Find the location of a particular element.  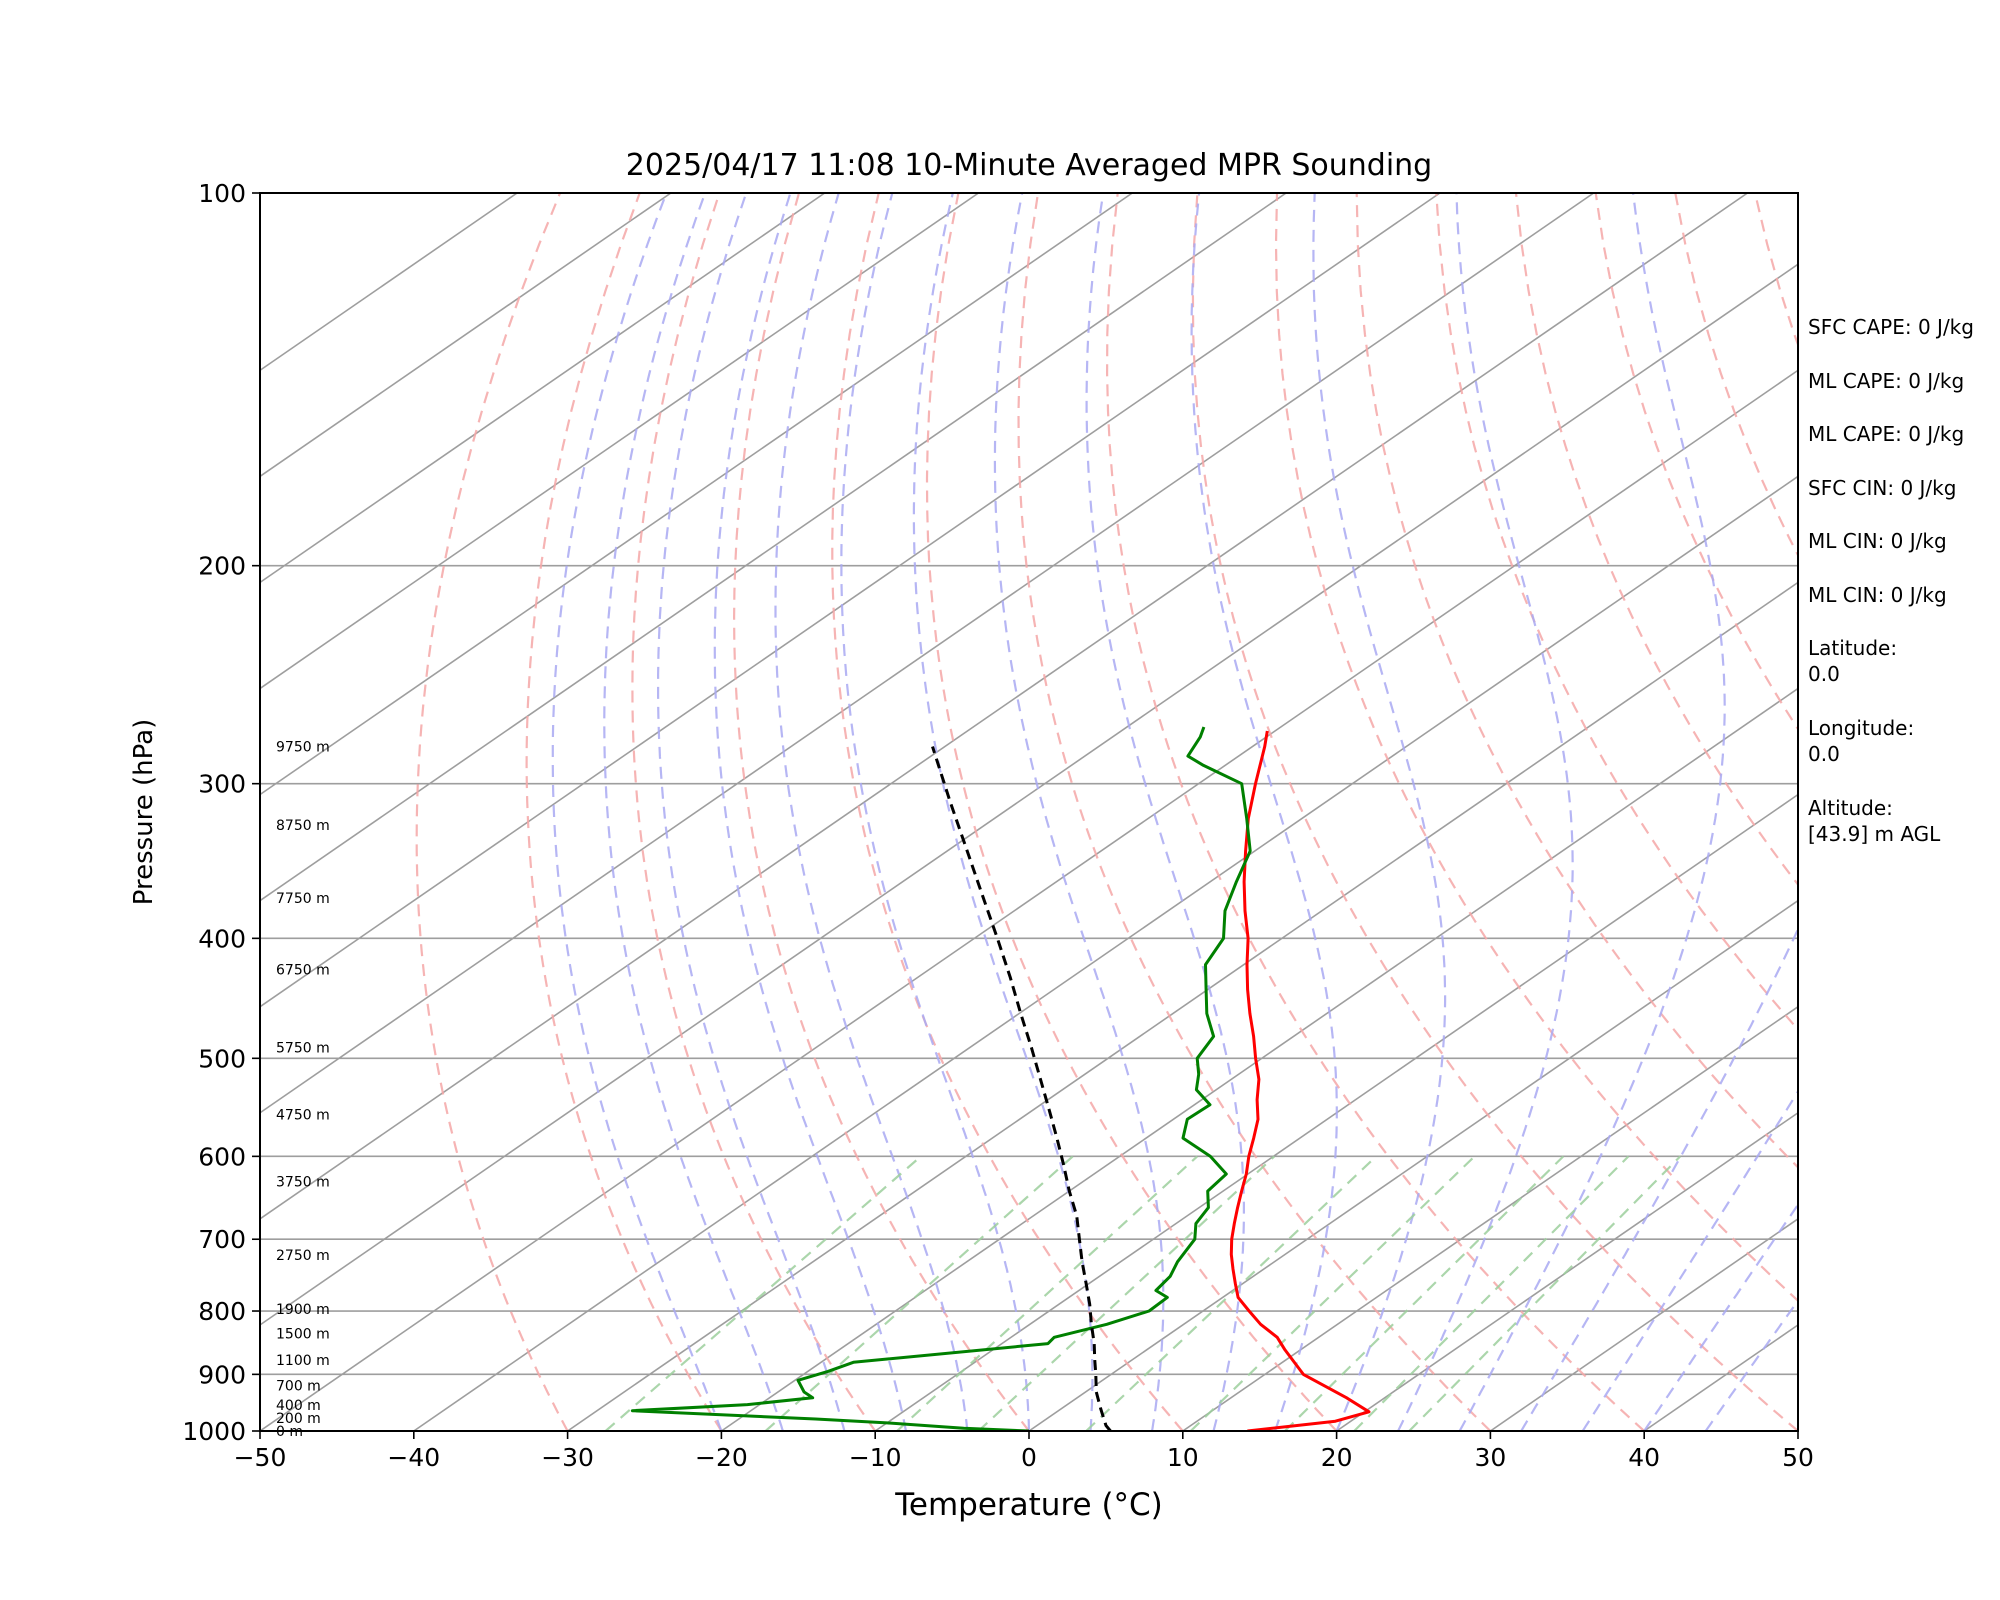

y-tick-label: 700 is located at coordinates (222, 1239).